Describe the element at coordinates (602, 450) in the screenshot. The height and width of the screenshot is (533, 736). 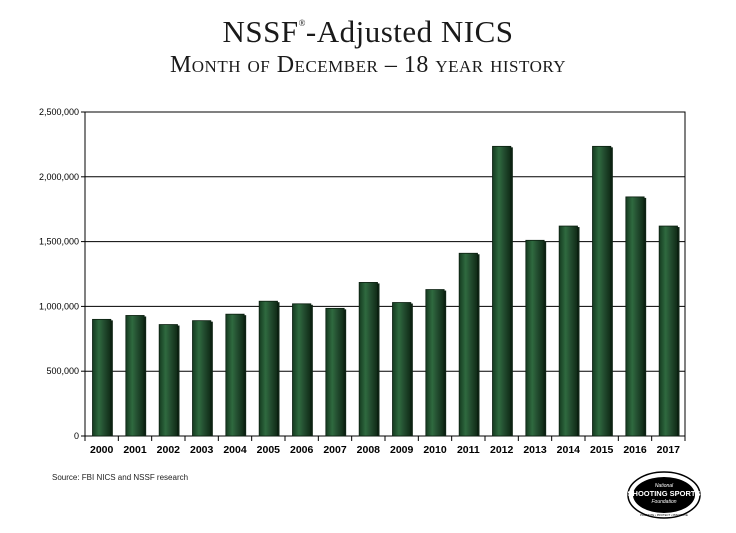
I see `x-tick-label: 2015` at that location.